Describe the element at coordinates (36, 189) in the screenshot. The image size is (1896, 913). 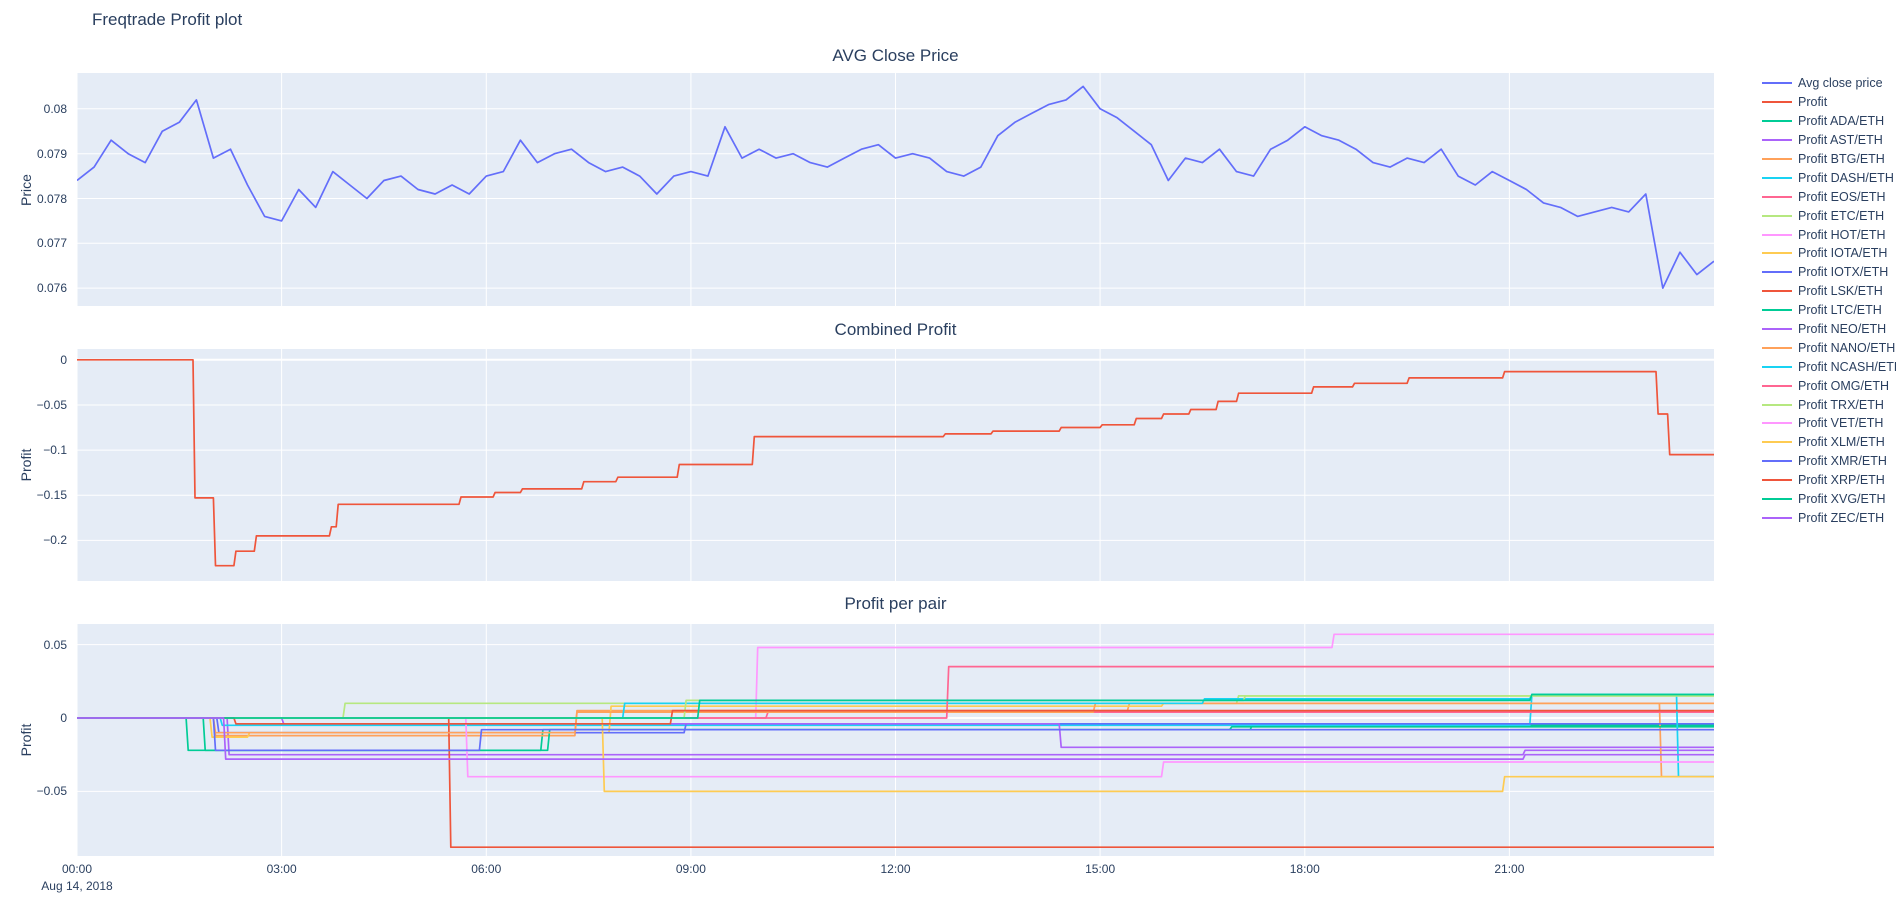
I see `y-ticks-price: 0.076 0.077 0.078 0.079 0.08` at that location.